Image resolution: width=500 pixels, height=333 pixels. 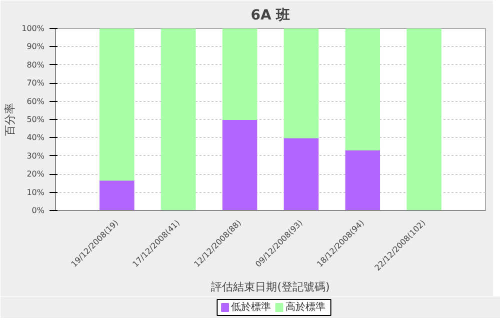 I want to click on y-tick-label: 0%, so click(x=38, y=210).